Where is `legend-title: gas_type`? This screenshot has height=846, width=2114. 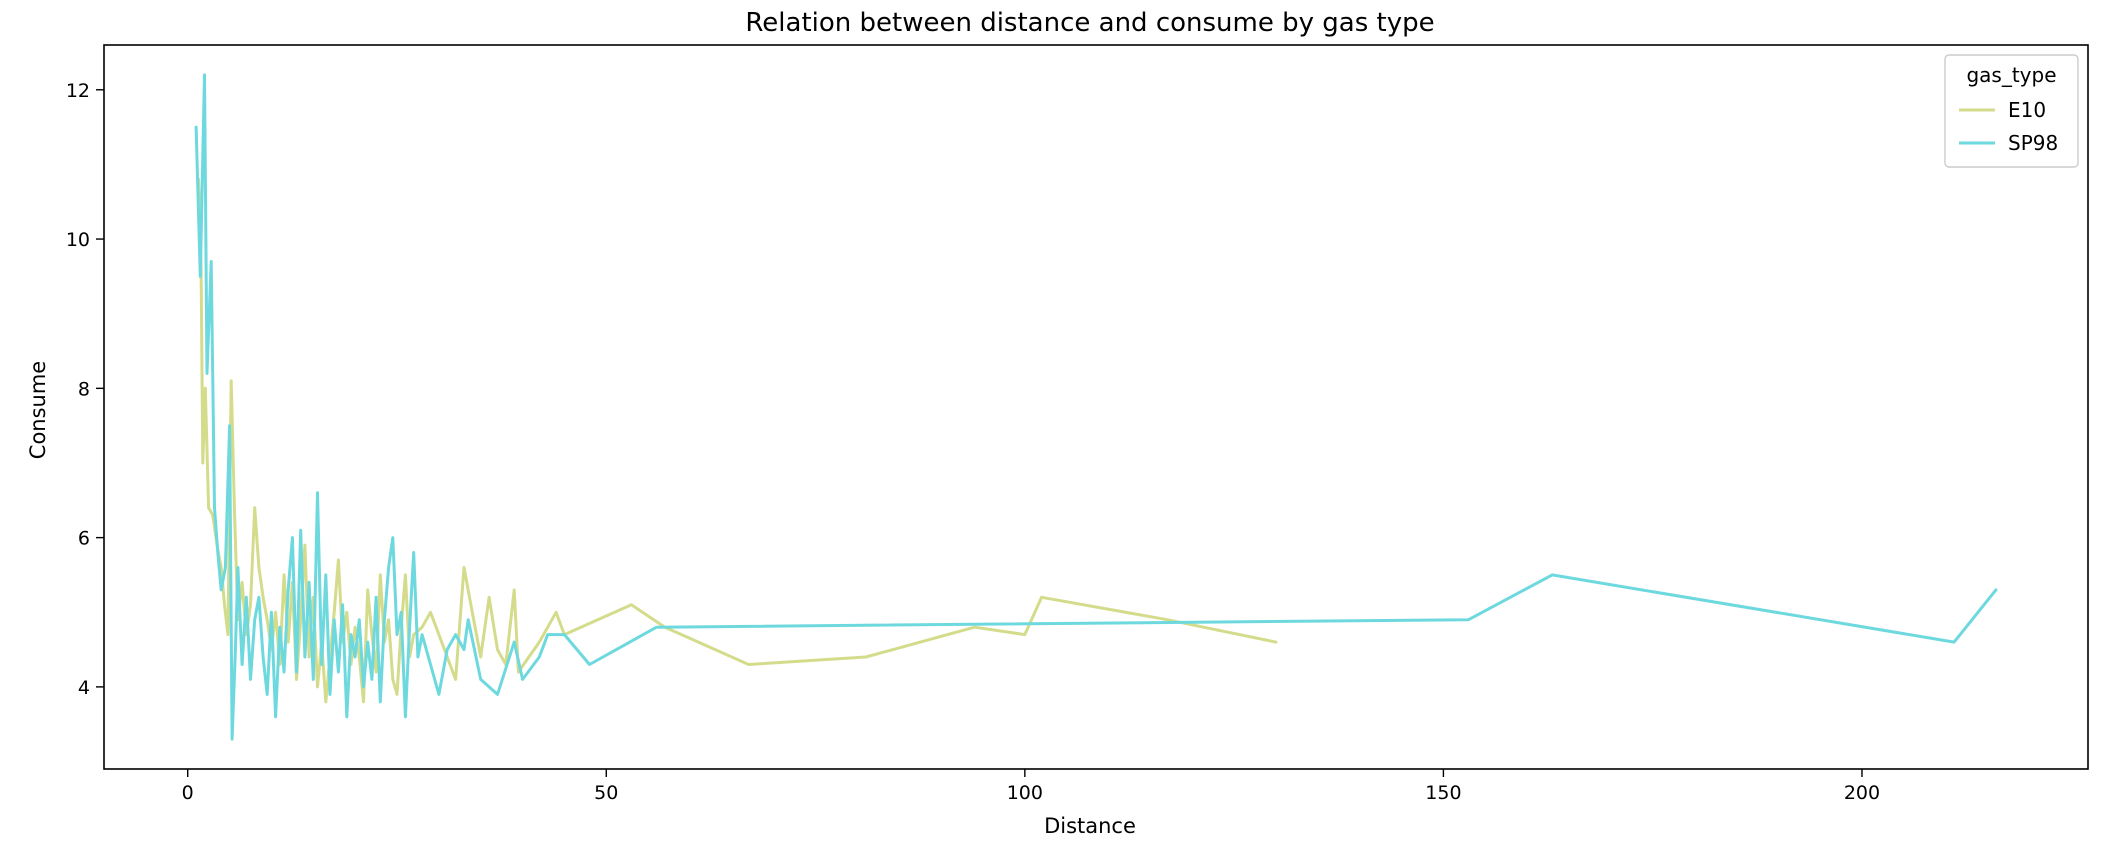 legend-title: gas_type is located at coordinates (2011, 75).